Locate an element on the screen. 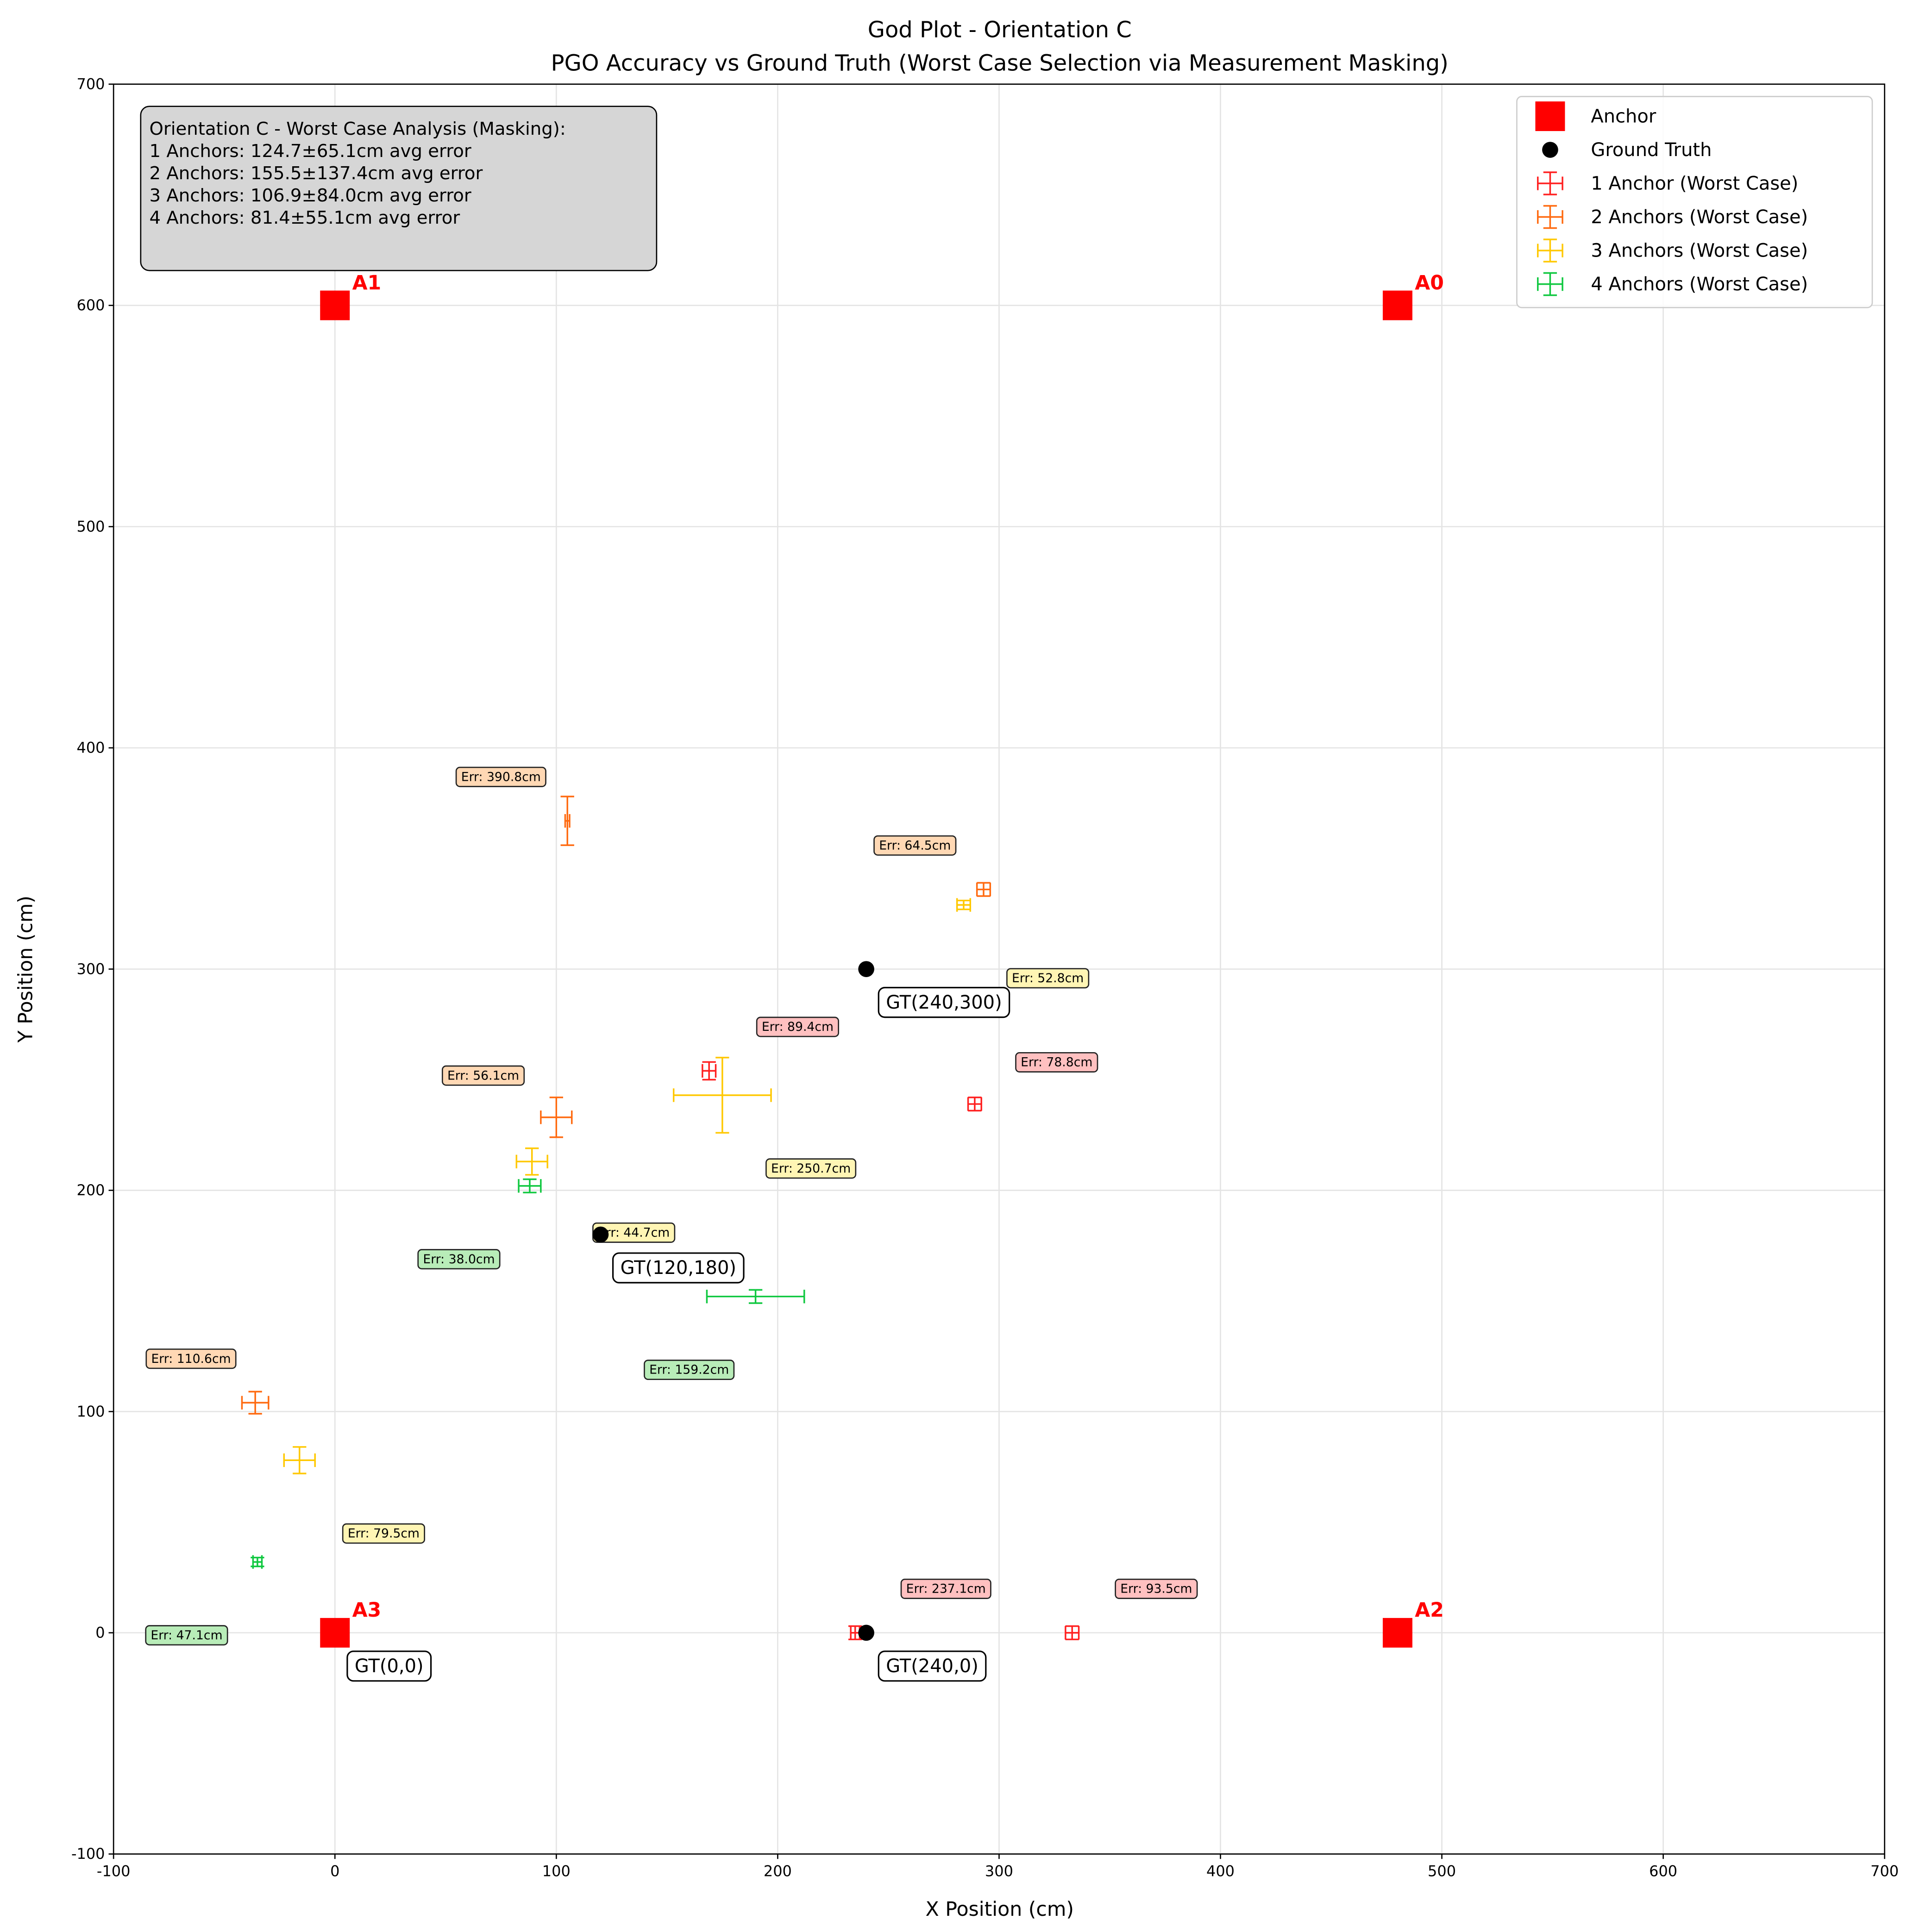 Image resolution: width=1913 pixels, height=1932 pixels. ground-truth-label: GT(120,180) is located at coordinates (678, 1268).